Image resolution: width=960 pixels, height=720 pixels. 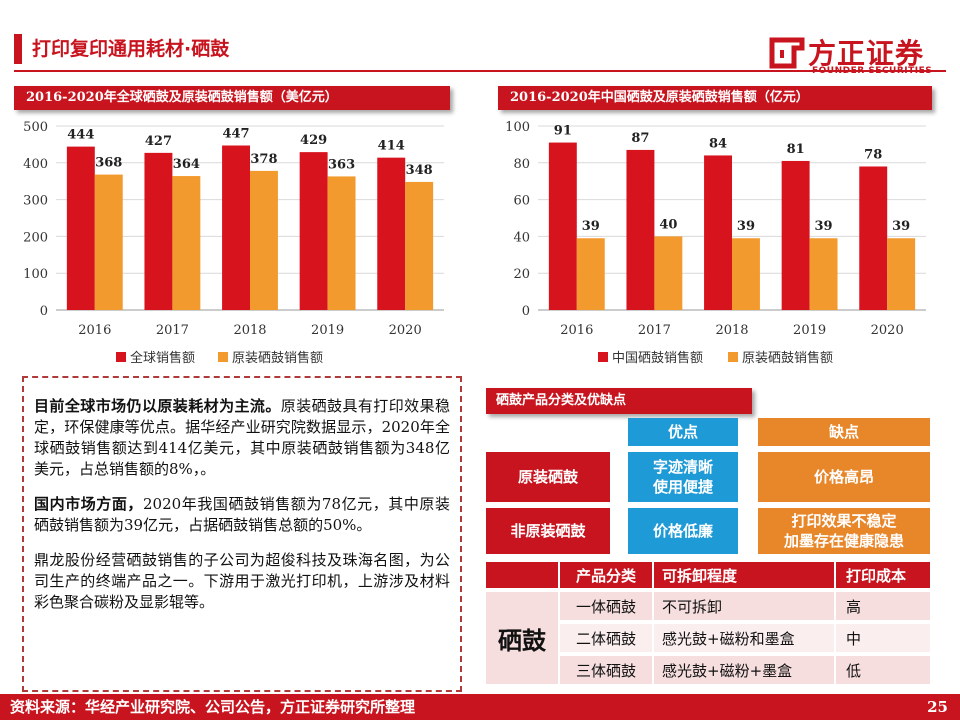 What do you see at coordinates (391, 146) in the screenshot?
I see `data-label: 414` at bounding box center [391, 146].